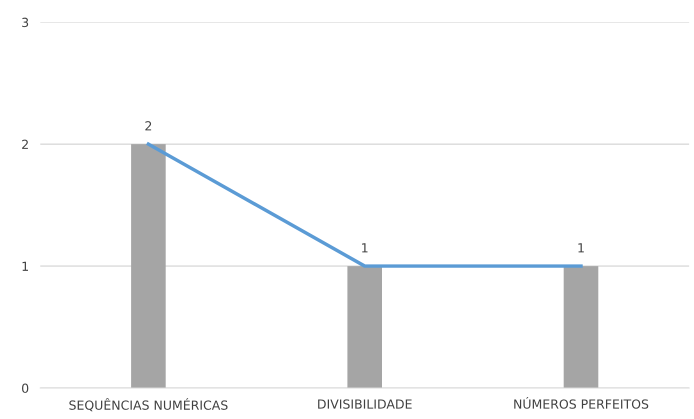  What do you see at coordinates (25, 144) in the screenshot?
I see `y-tick-label: 2` at bounding box center [25, 144].